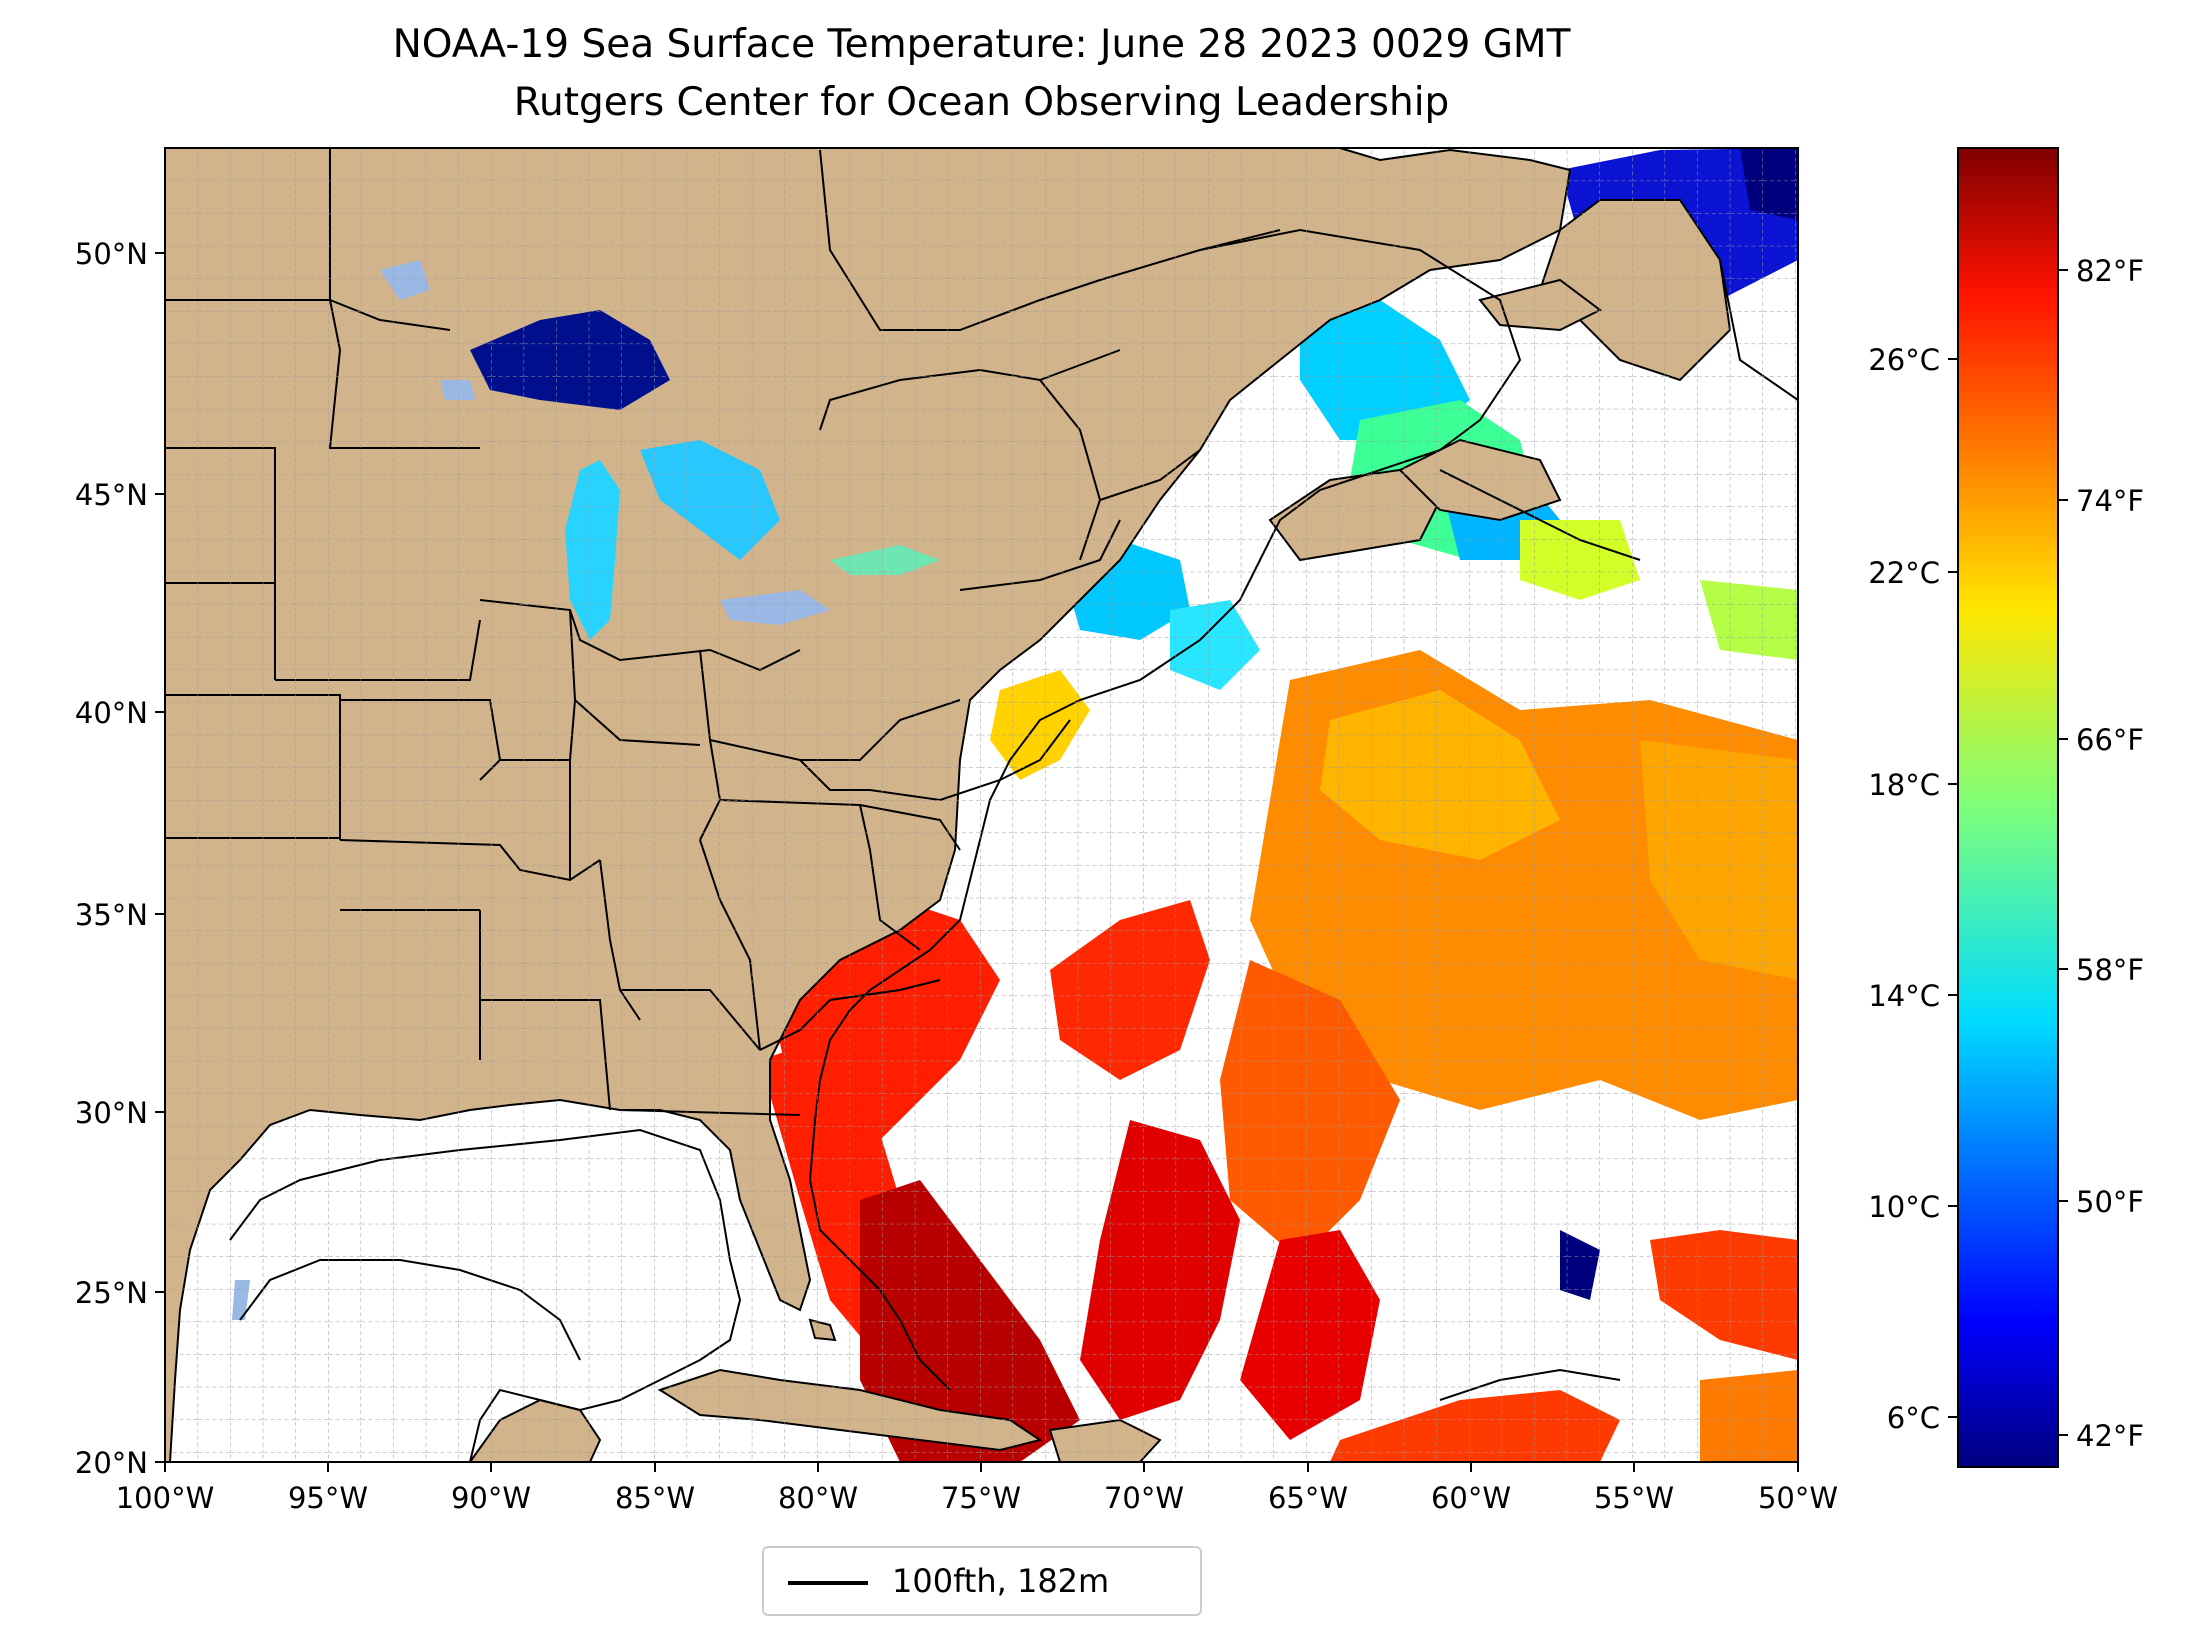 The image size is (2201, 1647). What do you see at coordinates (1308, 1498) in the screenshot?
I see `lon-tick-label: 65°W` at bounding box center [1308, 1498].